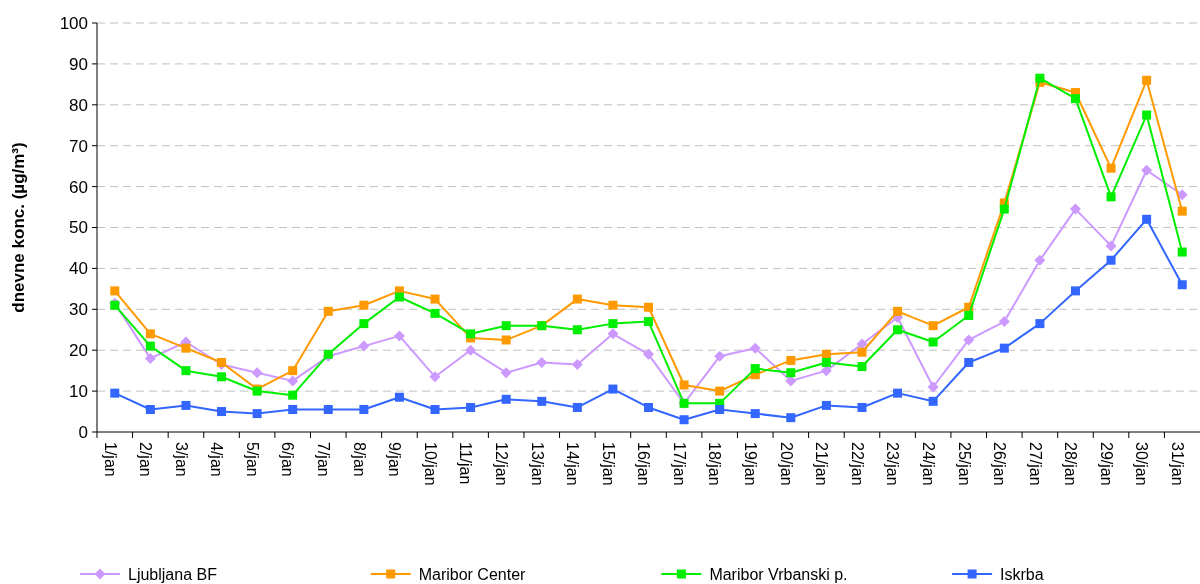  I want to click on x-tick-label: 19/jan, so click(751, 464).